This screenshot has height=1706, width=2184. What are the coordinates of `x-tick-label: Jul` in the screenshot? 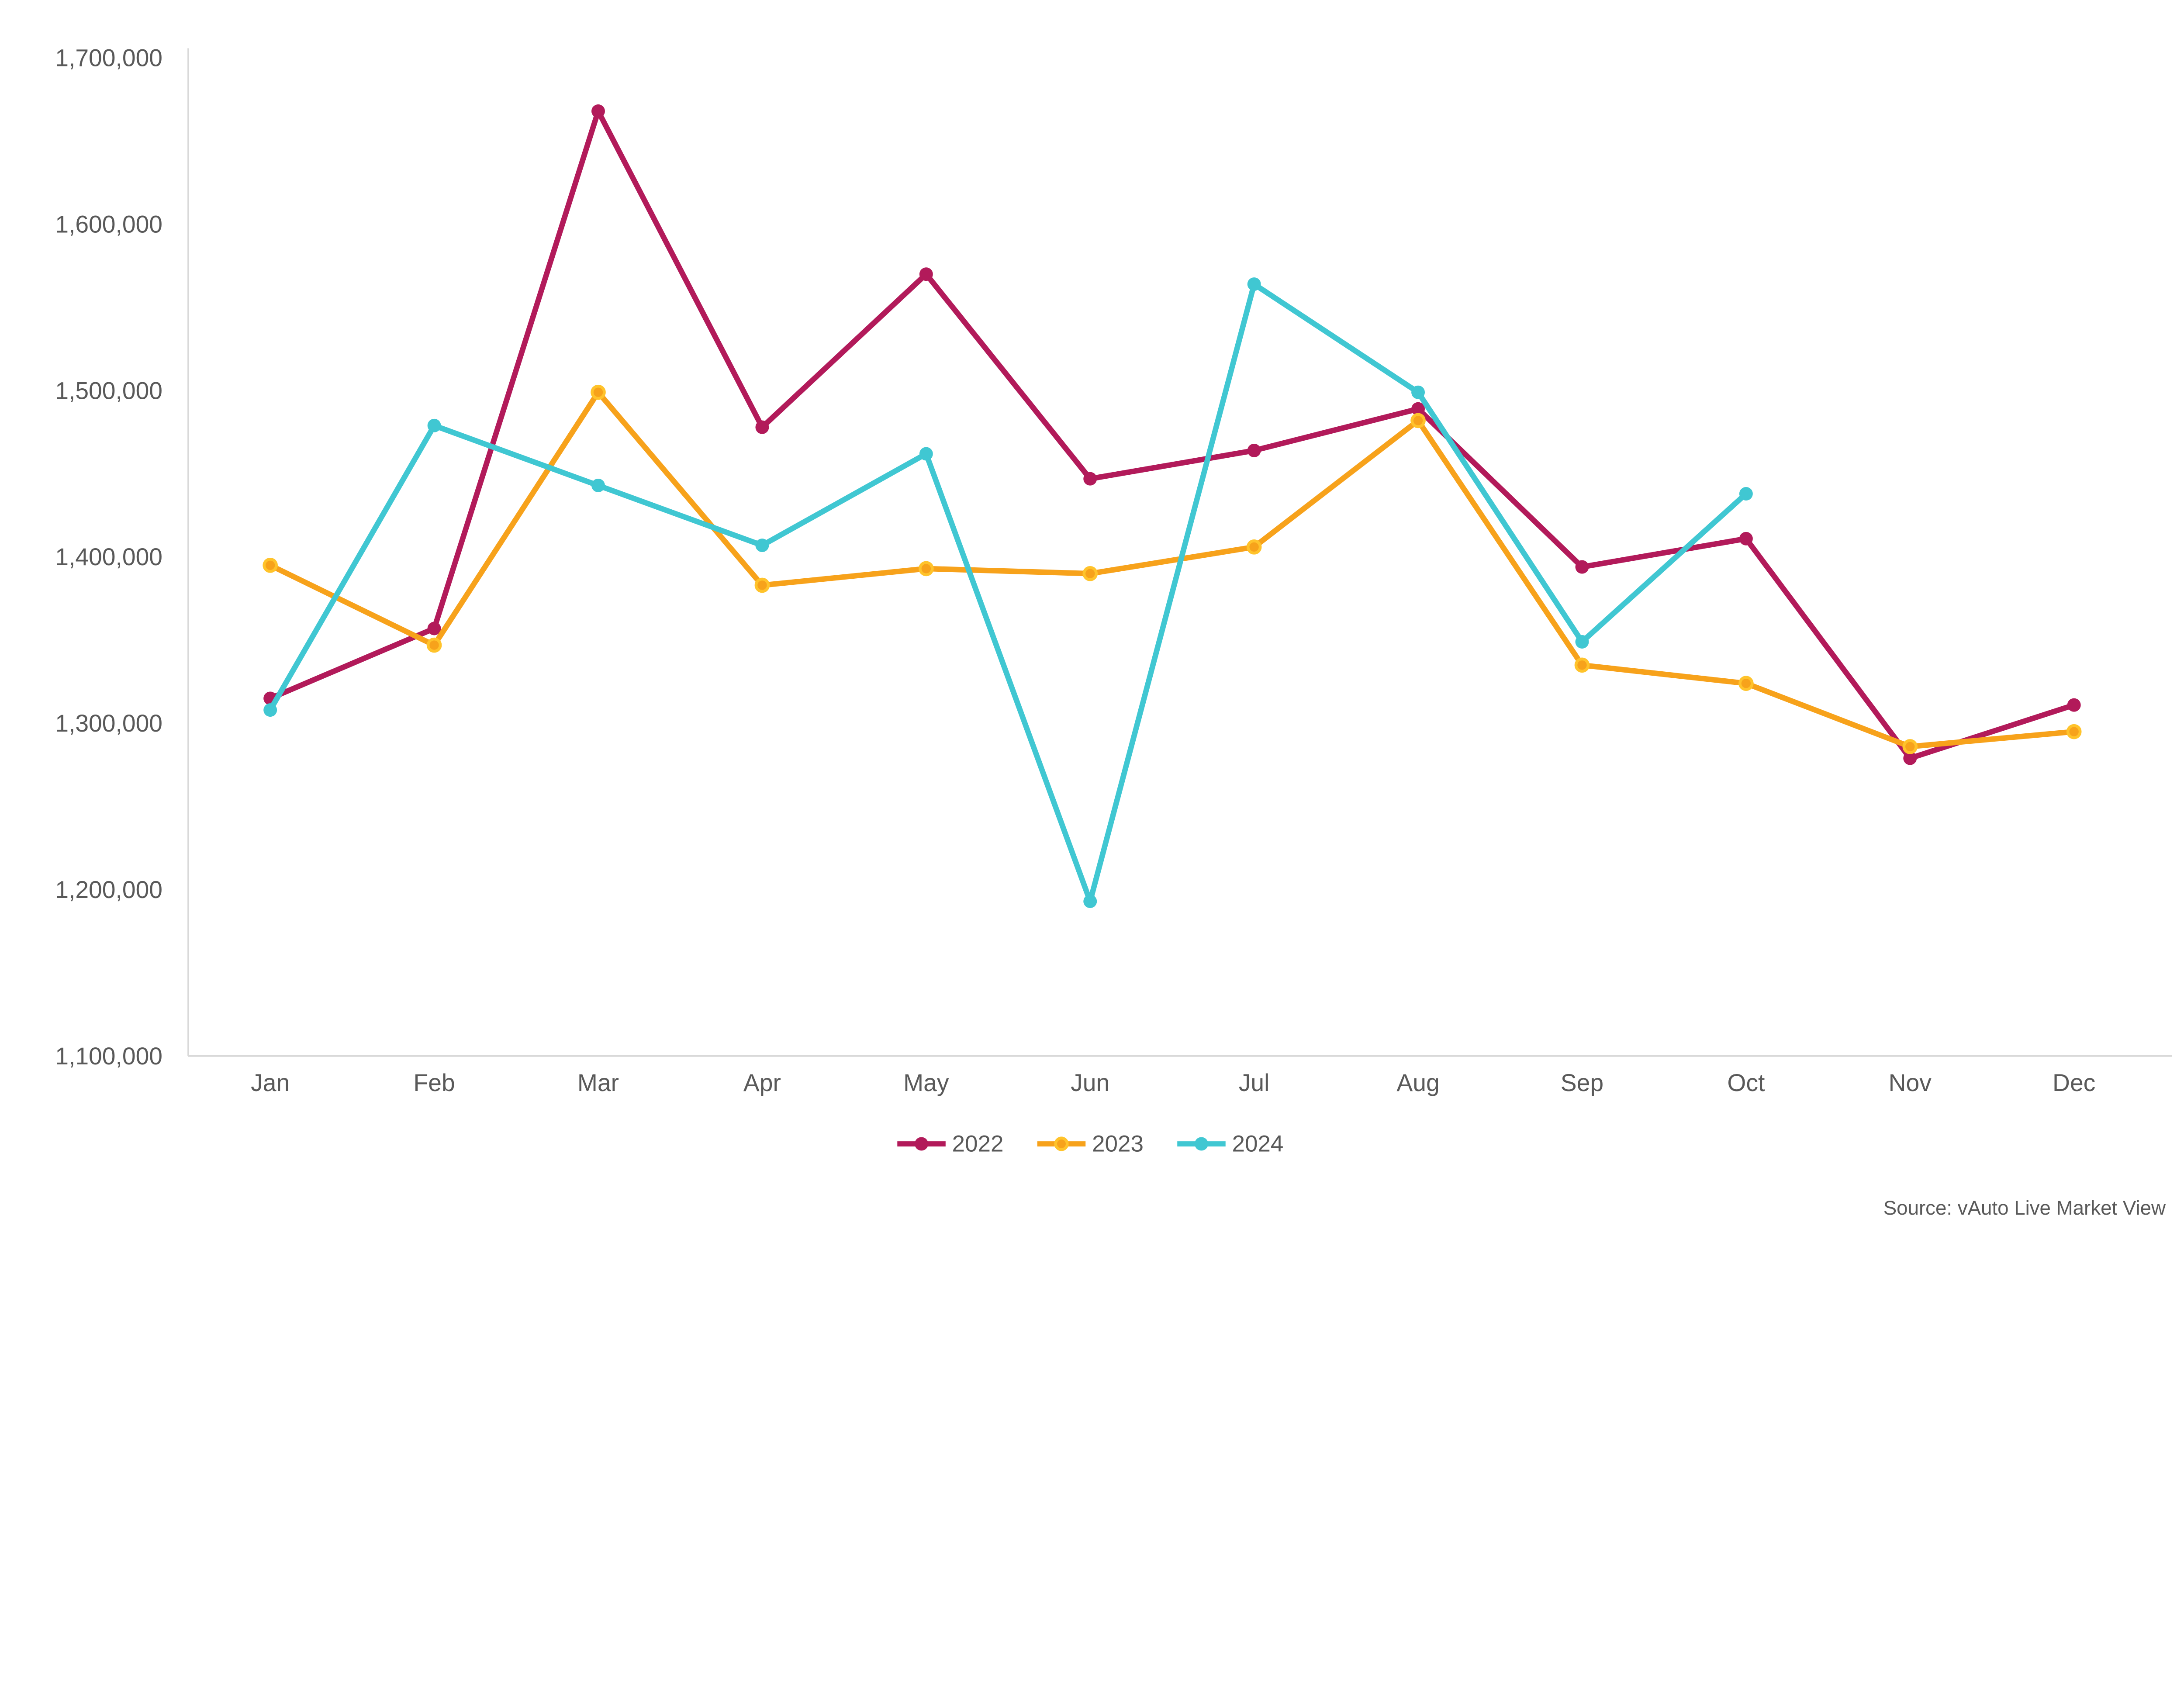 It's located at (1254, 1082).